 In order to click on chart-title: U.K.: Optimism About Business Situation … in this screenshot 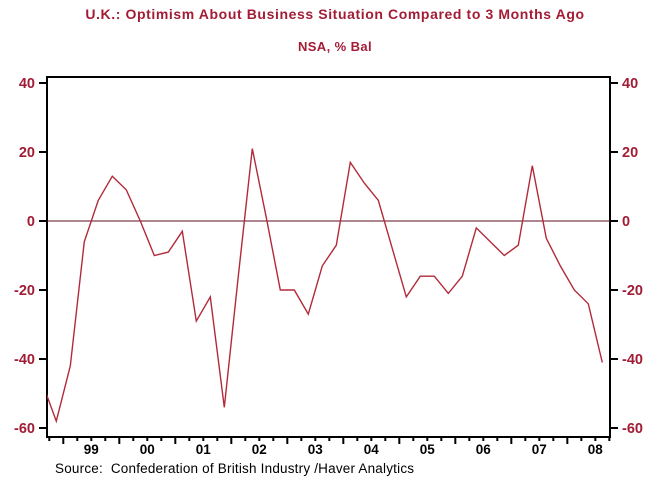, I will do `click(335, 14)`.